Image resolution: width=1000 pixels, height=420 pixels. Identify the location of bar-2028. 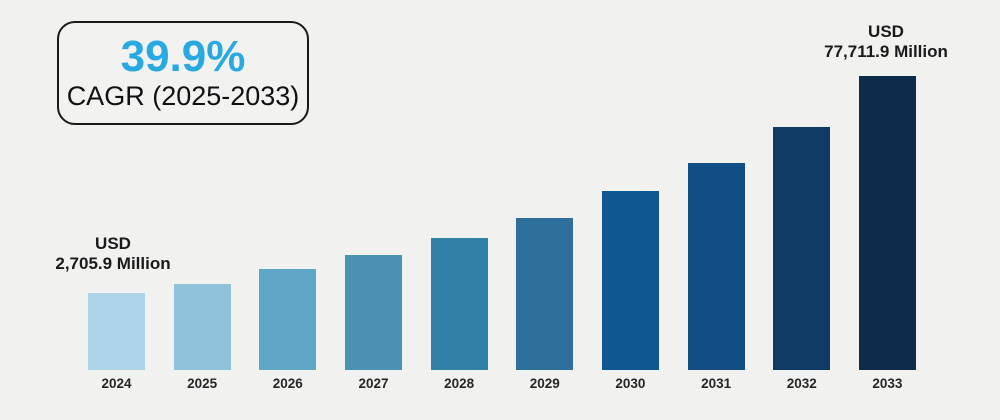
(459, 304).